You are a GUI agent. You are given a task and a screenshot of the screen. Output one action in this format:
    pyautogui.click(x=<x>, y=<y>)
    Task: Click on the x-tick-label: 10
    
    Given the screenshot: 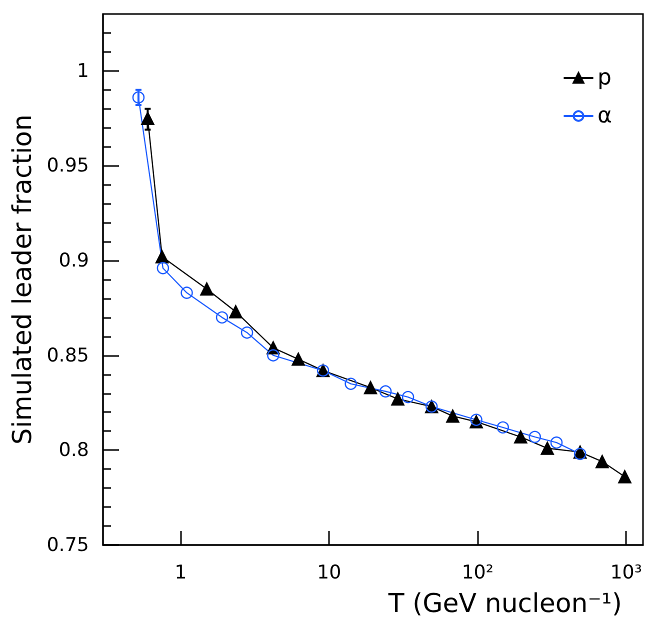 What is the action you would take?
    pyautogui.click(x=329, y=573)
    